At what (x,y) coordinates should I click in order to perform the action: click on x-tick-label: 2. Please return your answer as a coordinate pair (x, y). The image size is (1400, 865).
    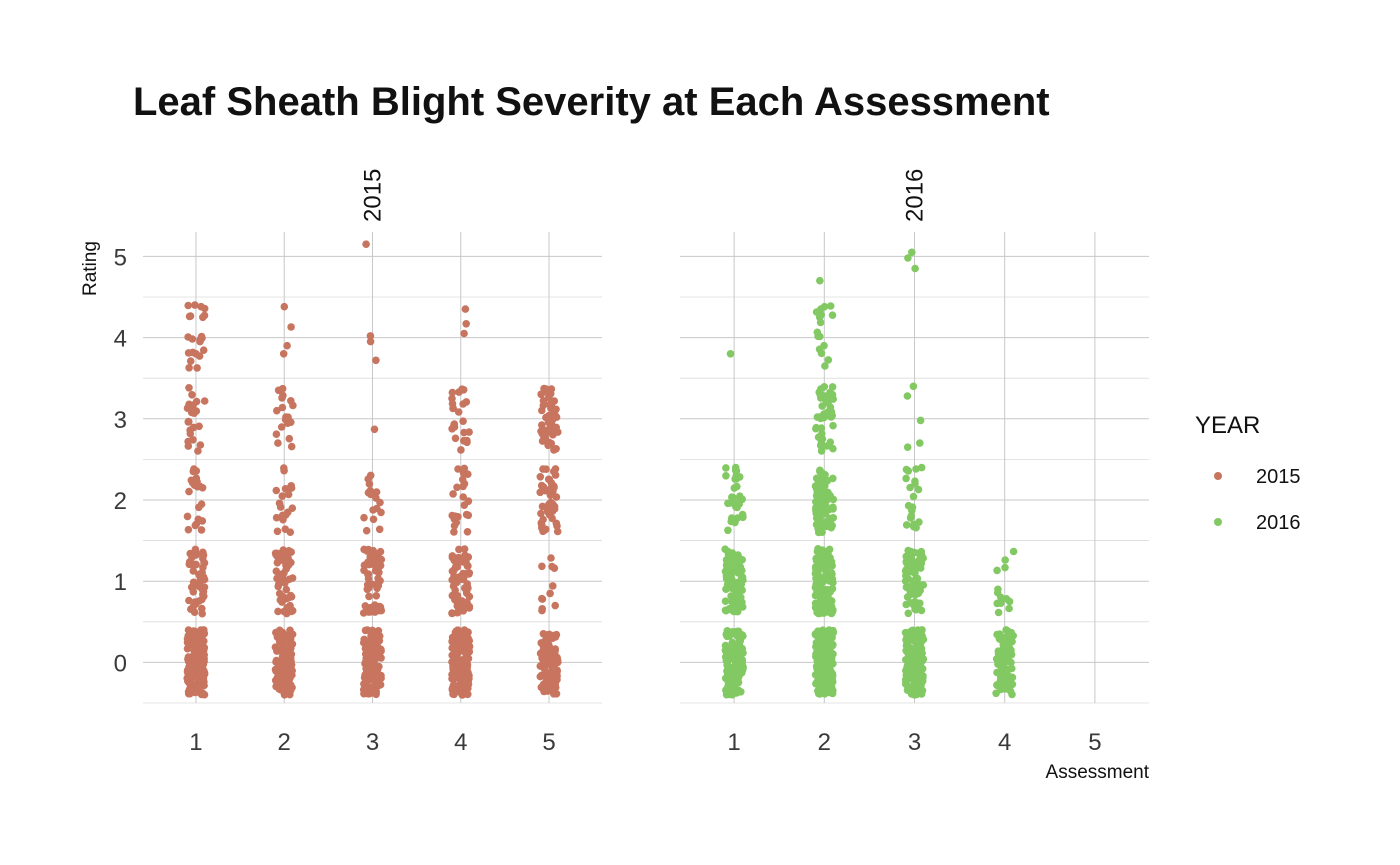
    Looking at the image, I should click on (284, 742).